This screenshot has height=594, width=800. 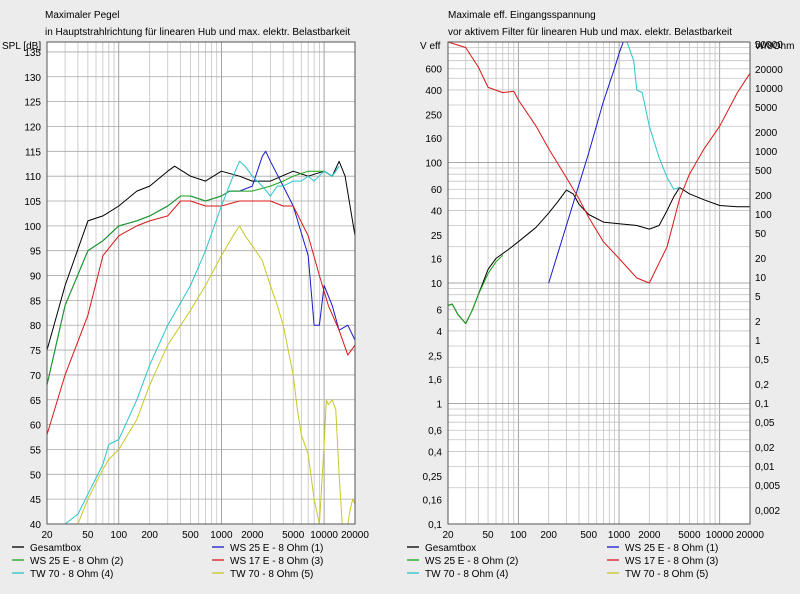 I want to click on y-tick-label: 105, so click(x=32, y=202).